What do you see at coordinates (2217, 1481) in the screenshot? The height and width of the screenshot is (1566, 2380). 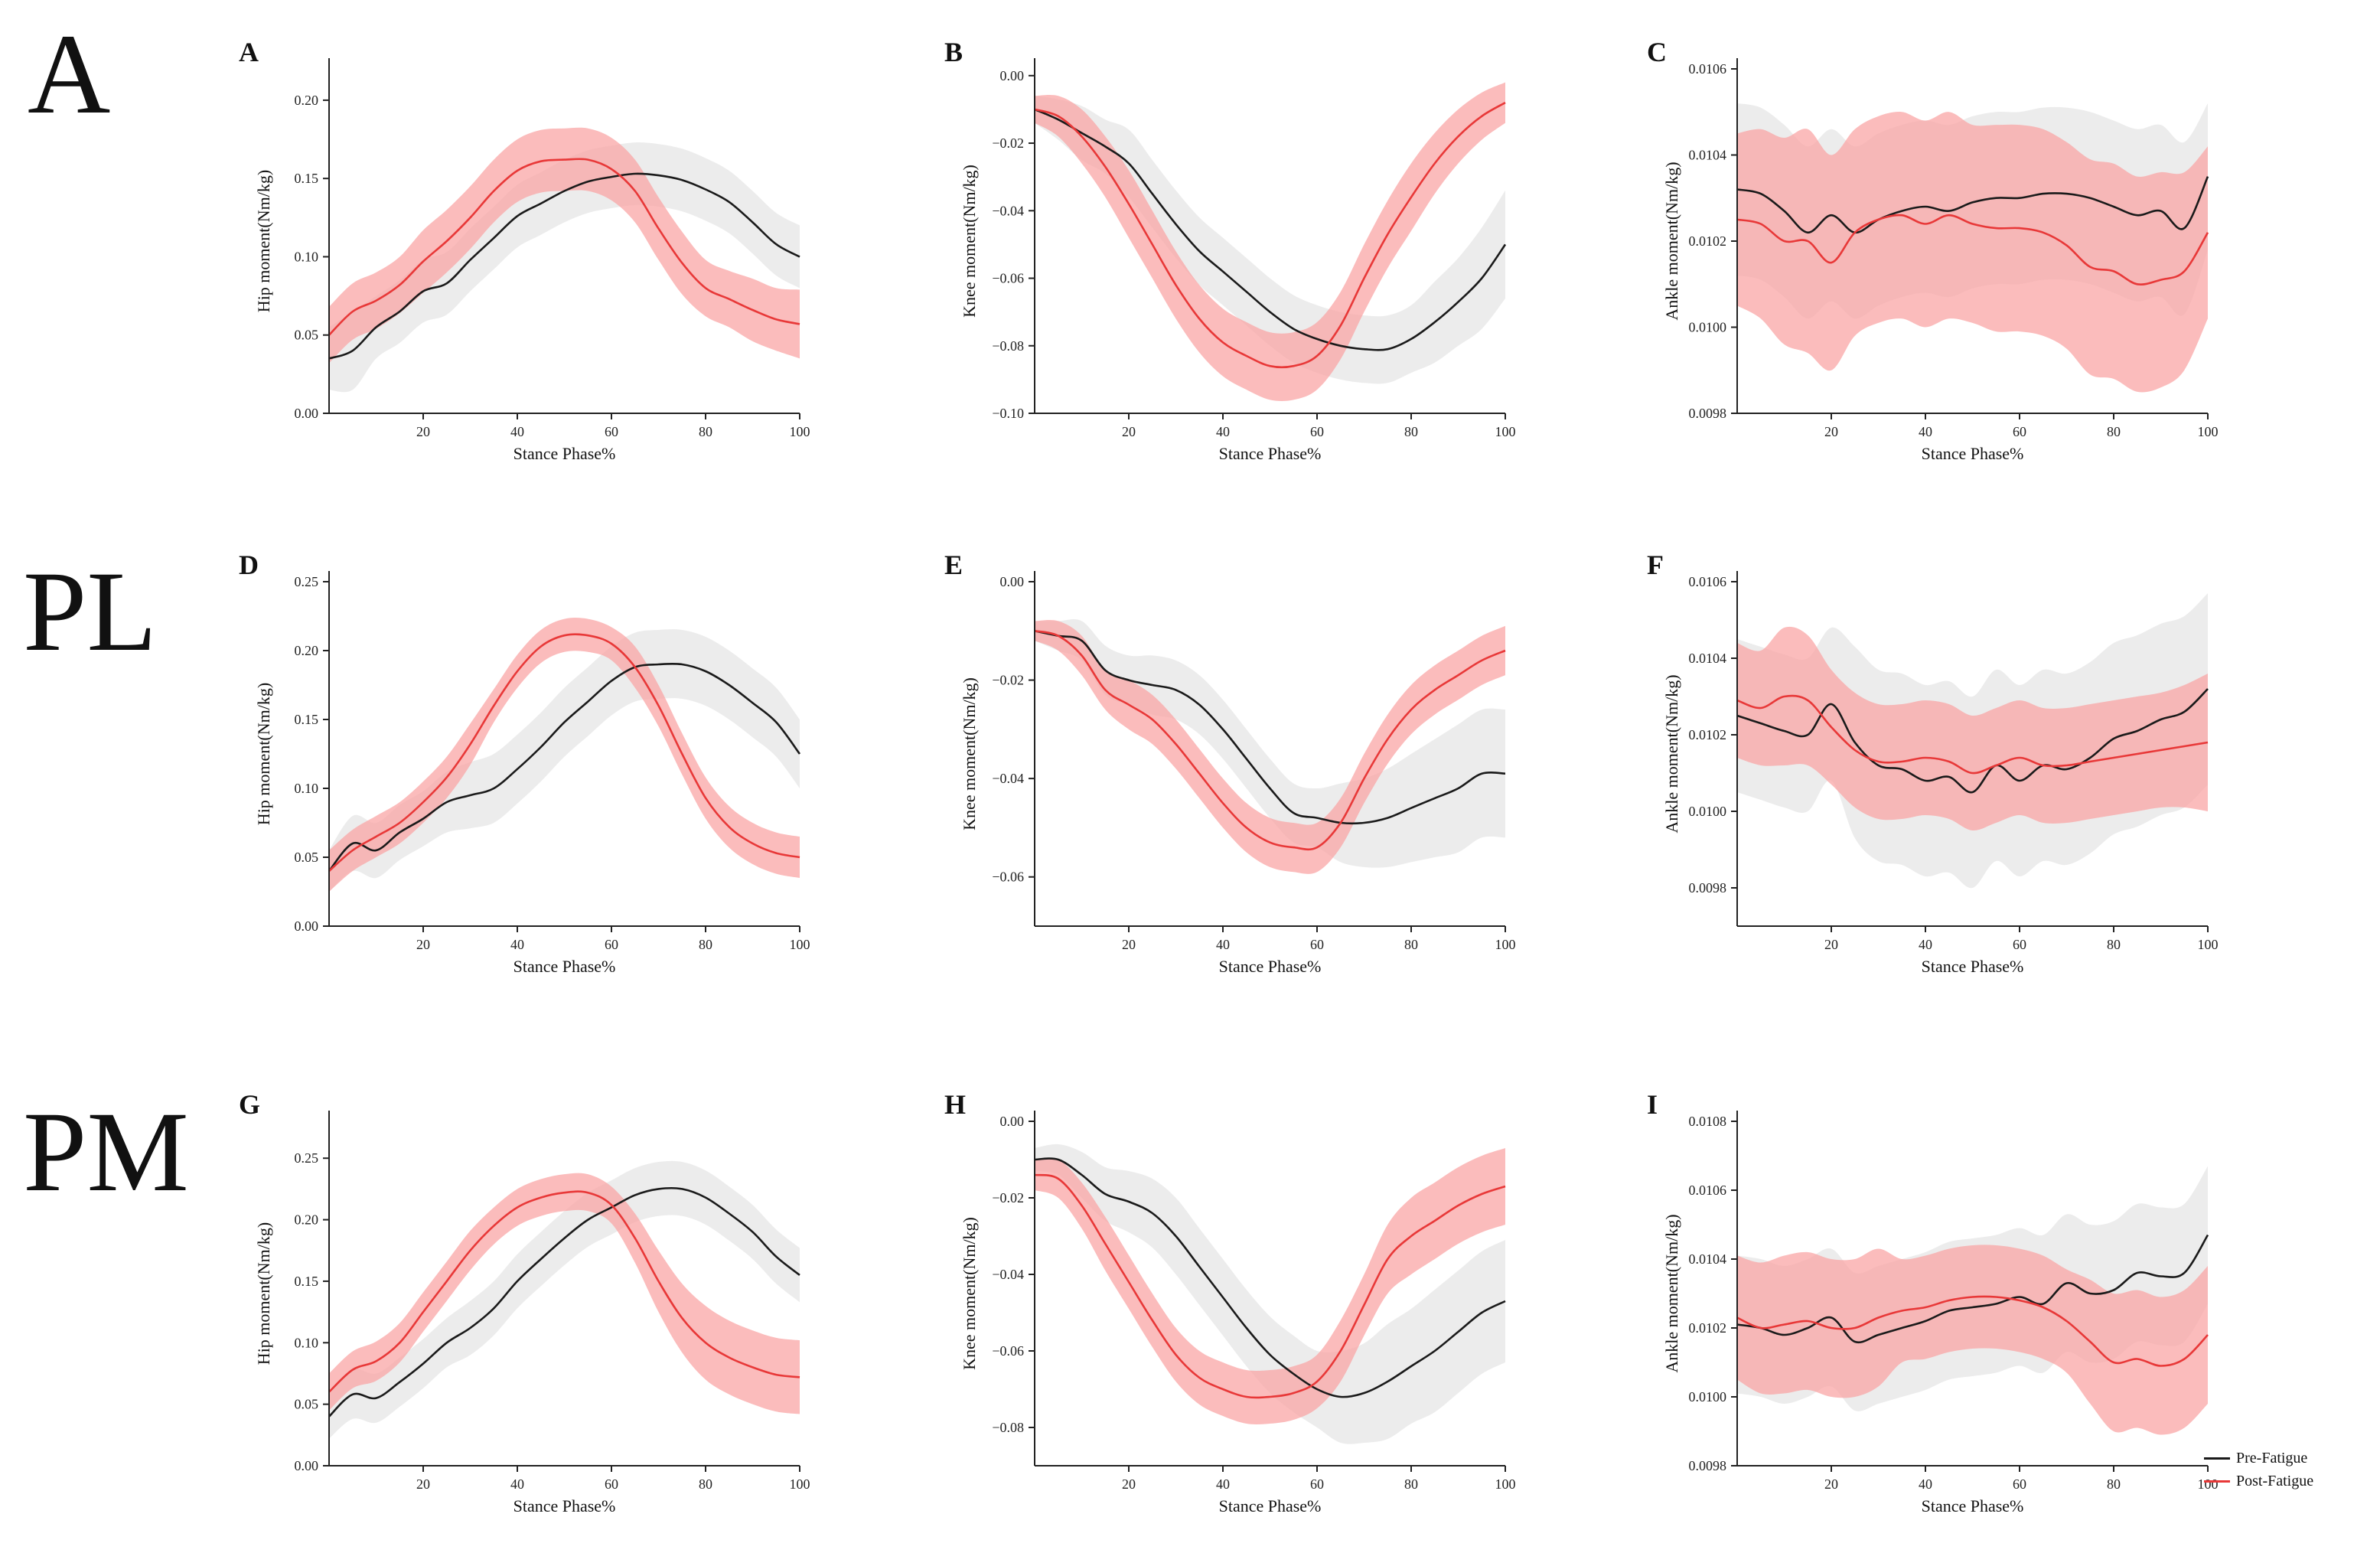 I see `legend-swatch-post` at bounding box center [2217, 1481].